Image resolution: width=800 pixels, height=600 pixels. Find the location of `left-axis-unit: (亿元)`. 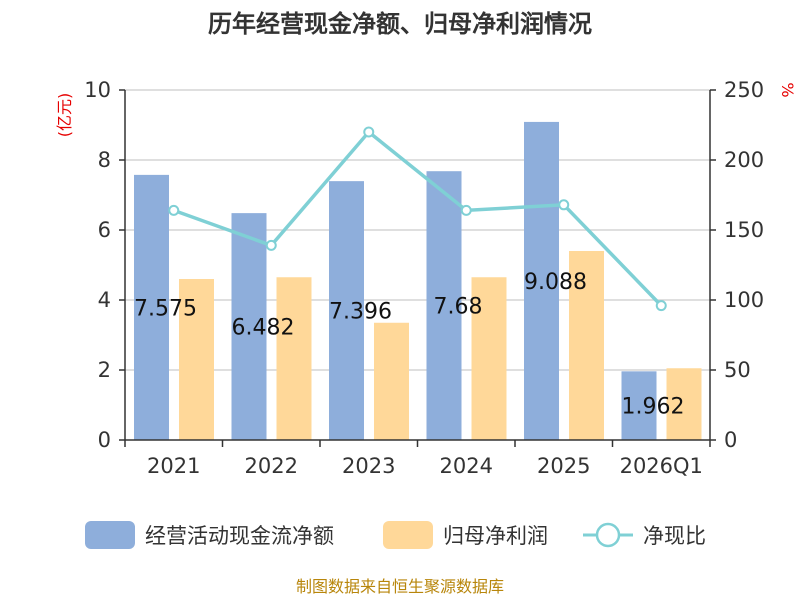

left-axis-unit: (亿元) is located at coordinates (64, 115).